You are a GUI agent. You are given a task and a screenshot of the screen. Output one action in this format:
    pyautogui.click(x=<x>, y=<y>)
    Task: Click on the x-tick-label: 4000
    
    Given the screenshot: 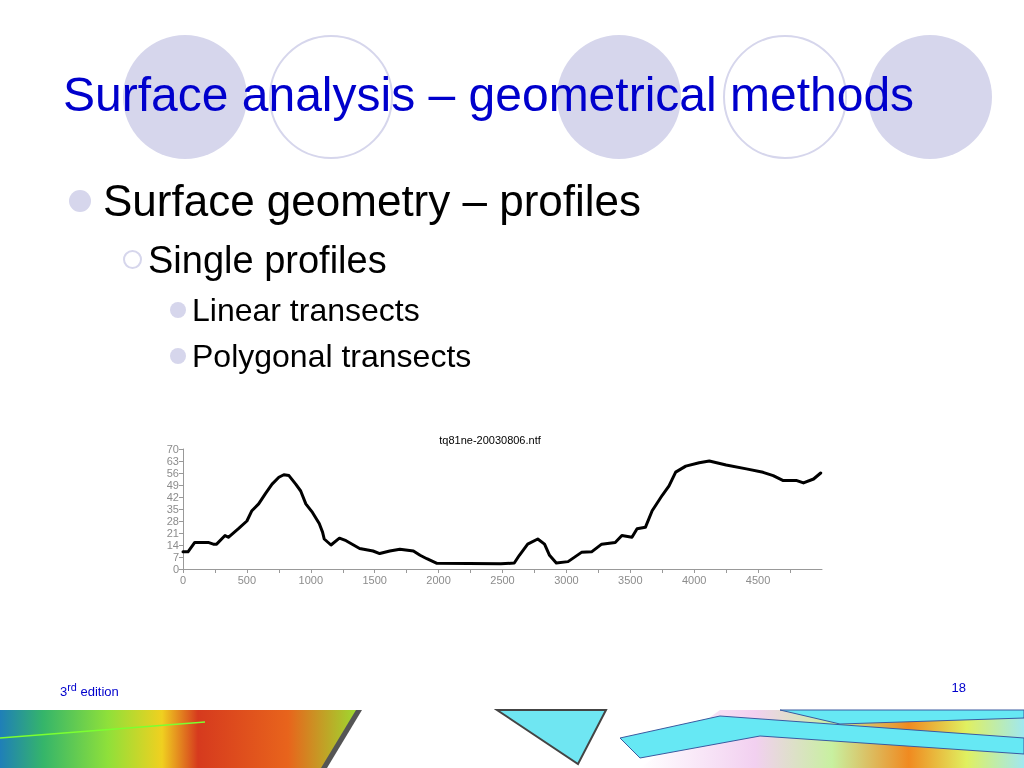 What is the action you would take?
    pyautogui.click(x=694, y=579)
    